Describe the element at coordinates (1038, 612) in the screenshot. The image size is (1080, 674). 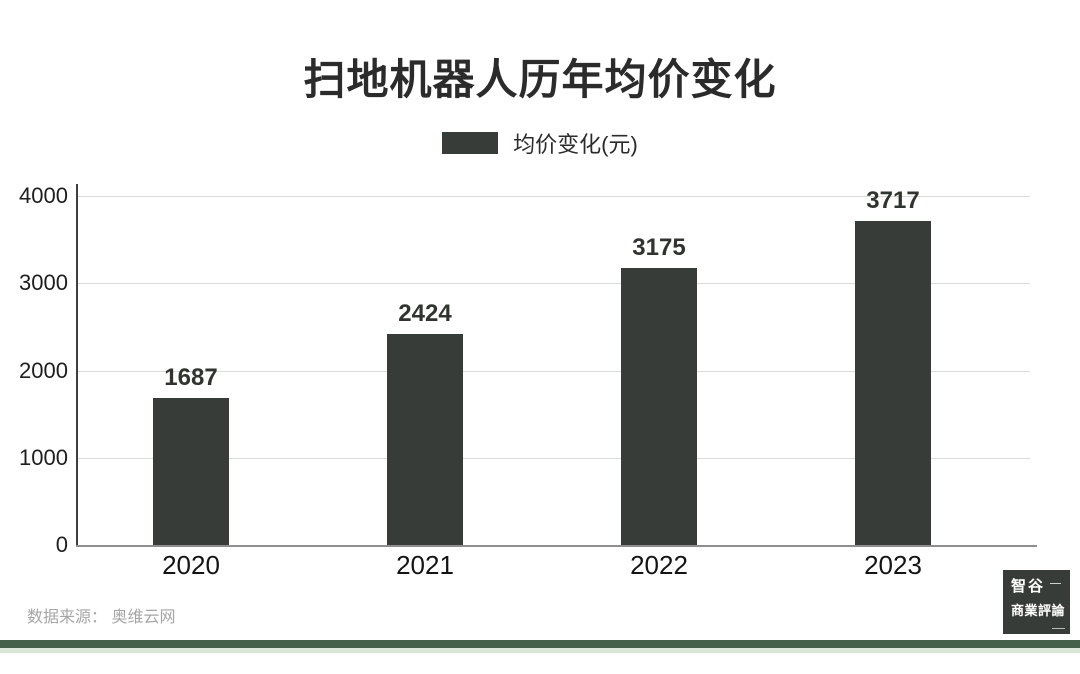
I see `brand-logo-line2: 商業評論` at that location.